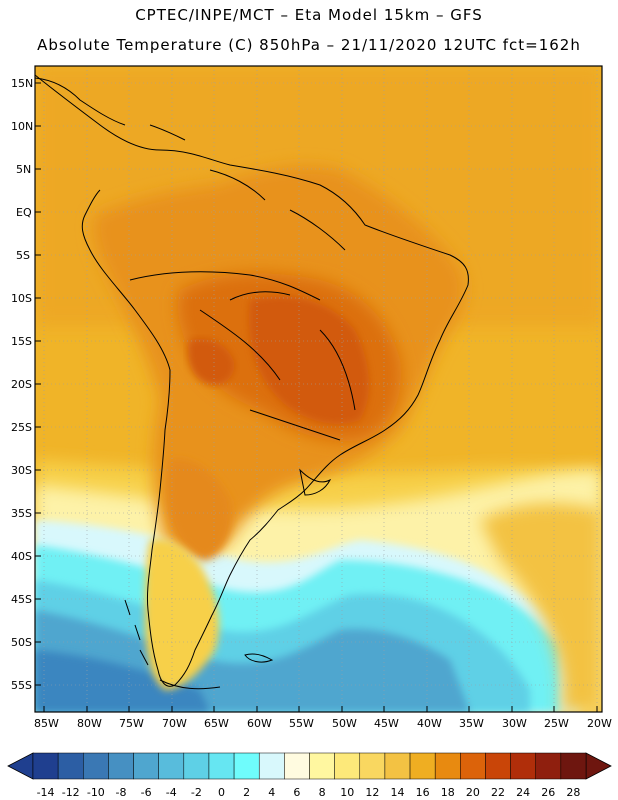 The height and width of the screenshot is (800, 618). Describe the element at coordinates (599, 723) in the screenshot. I see `lon-label: 20W` at that location.